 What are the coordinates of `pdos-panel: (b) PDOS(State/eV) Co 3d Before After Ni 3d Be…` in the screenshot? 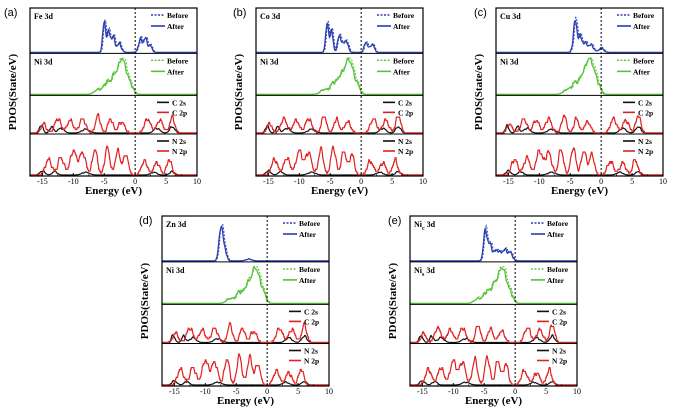 It's located at (330, 102).